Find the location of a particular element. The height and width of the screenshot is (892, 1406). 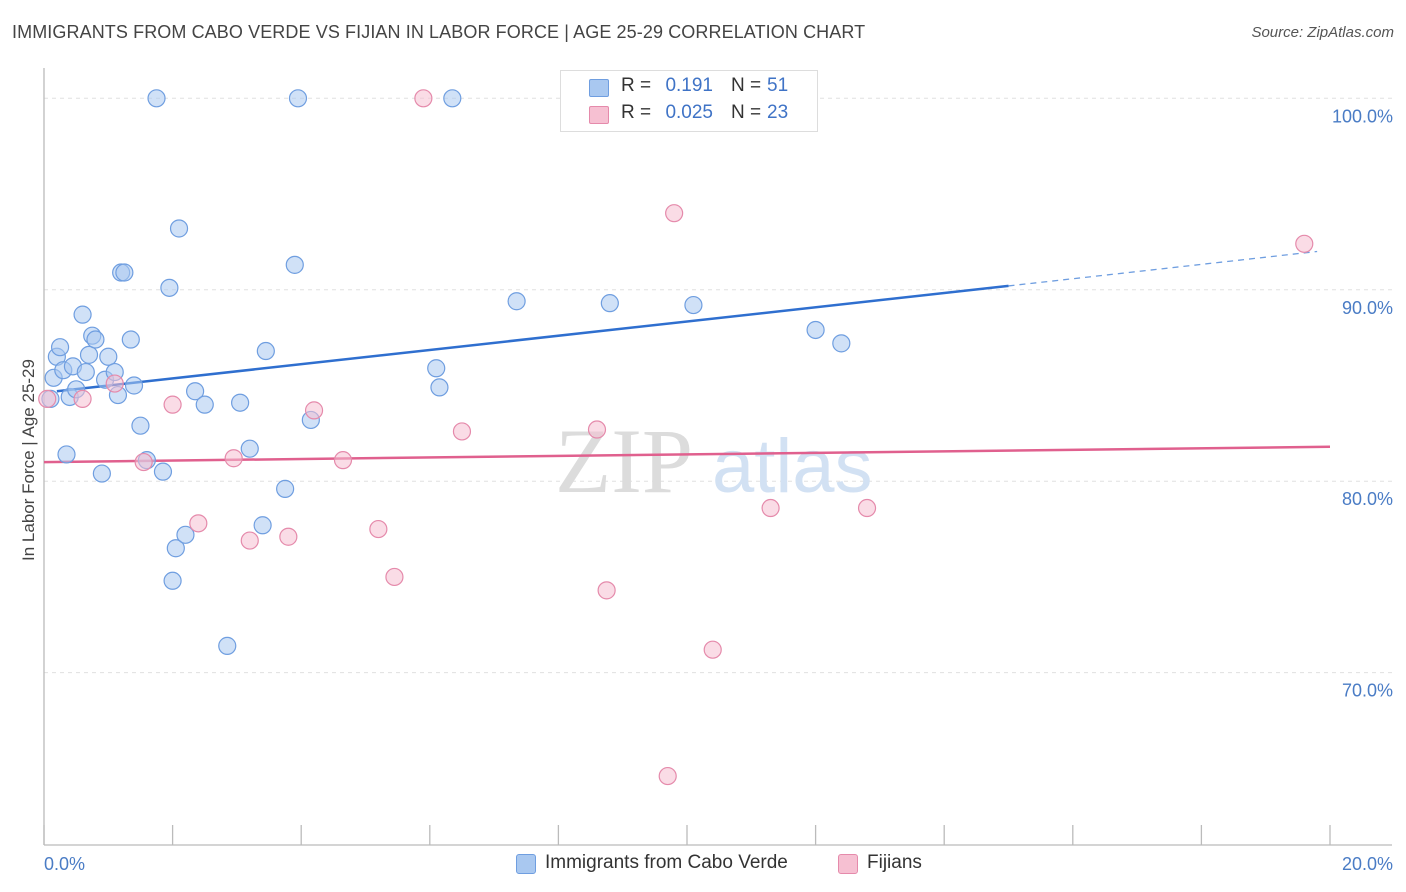

legend-swatch-fijians is located at coordinates (599, 115).